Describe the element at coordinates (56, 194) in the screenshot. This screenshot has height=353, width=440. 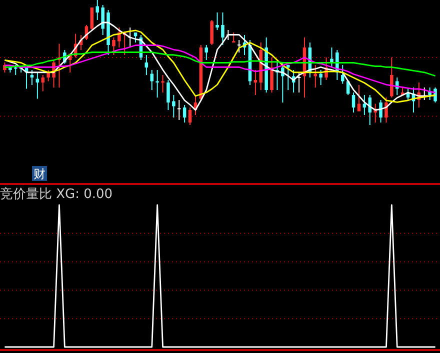
I see `chart-title: 竞价量比 XG: 0.00` at that location.